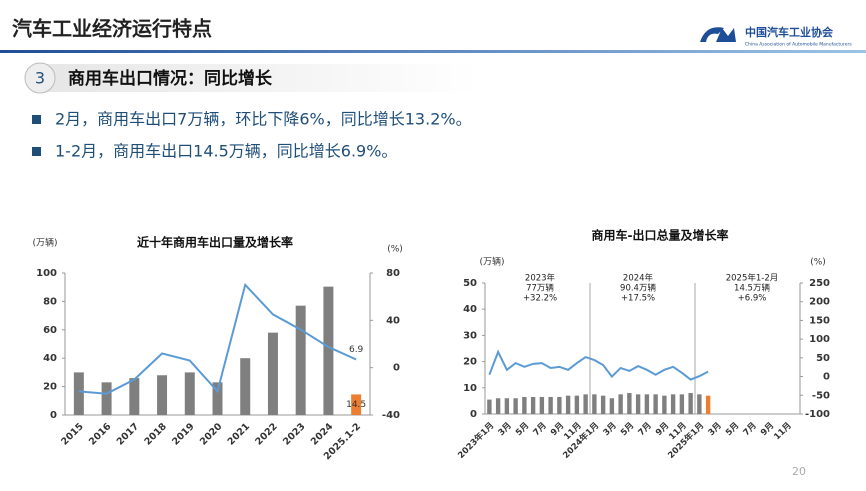 This screenshot has width=866, height=491. Describe the element at coordinates (391, 415) in the screenshot. I see `y2-tick-label: -40` at that location.